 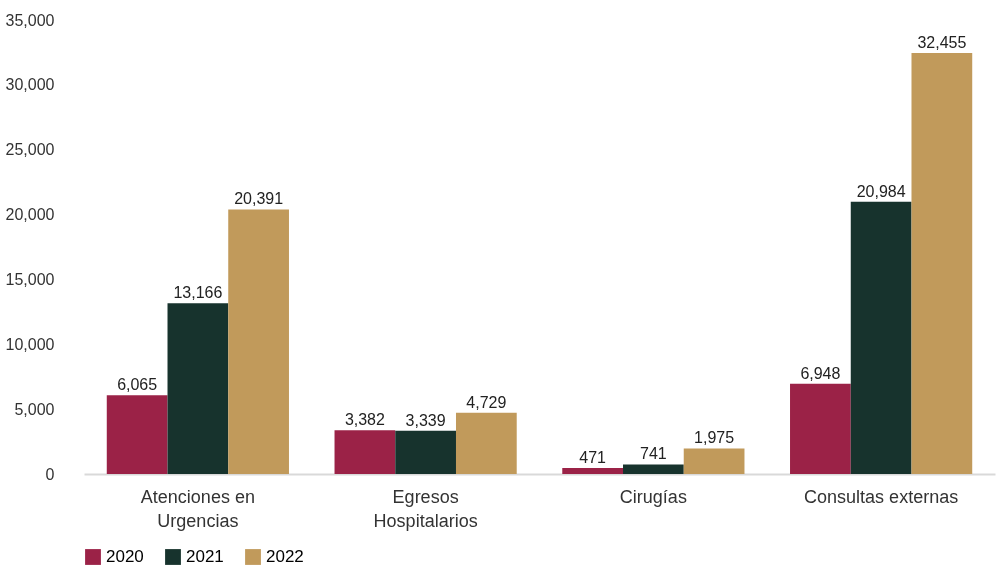 What do you see at coordinates (425, 508) in the screenshot?
I see `x-tick-label: Egresos Hospitalarios` at bounding box center [425, 508].